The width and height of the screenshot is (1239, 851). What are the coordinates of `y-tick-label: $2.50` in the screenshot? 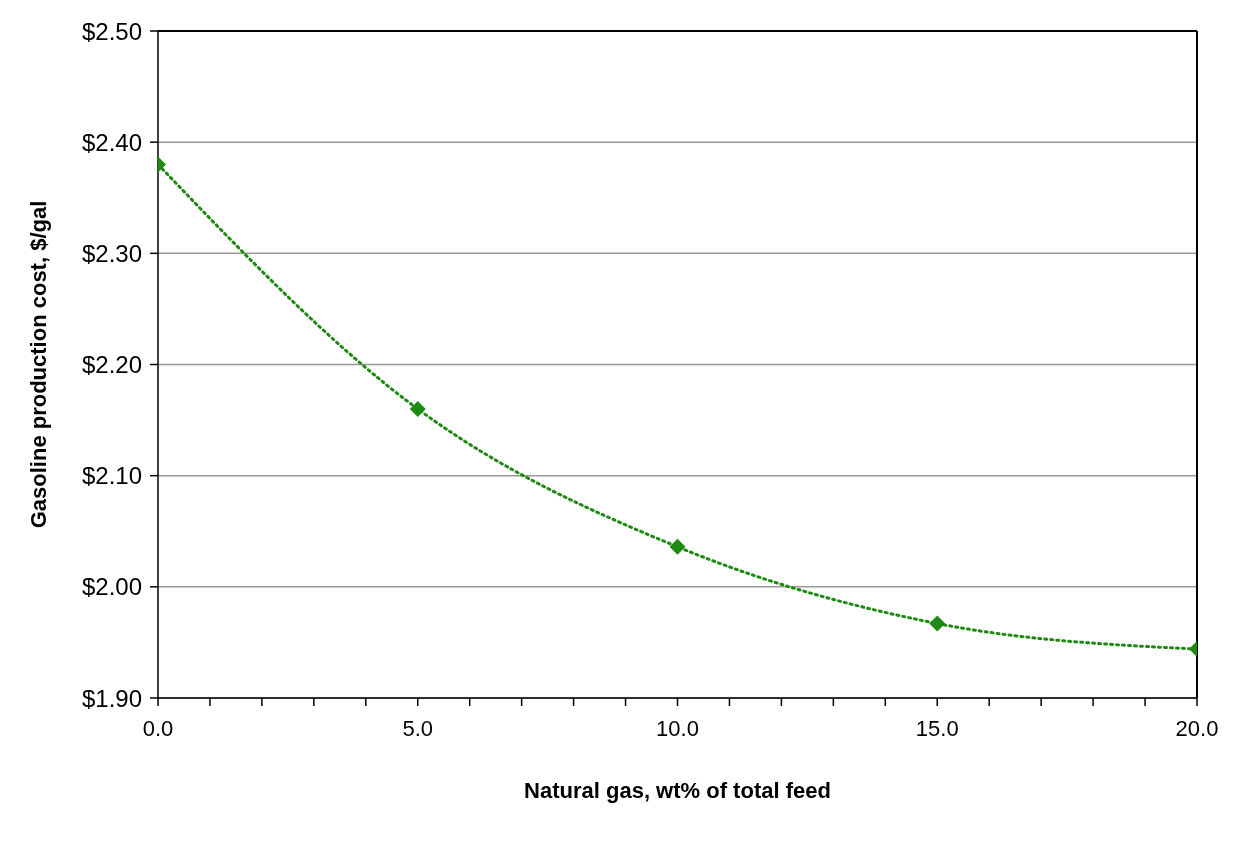 It's located at (111, 31).